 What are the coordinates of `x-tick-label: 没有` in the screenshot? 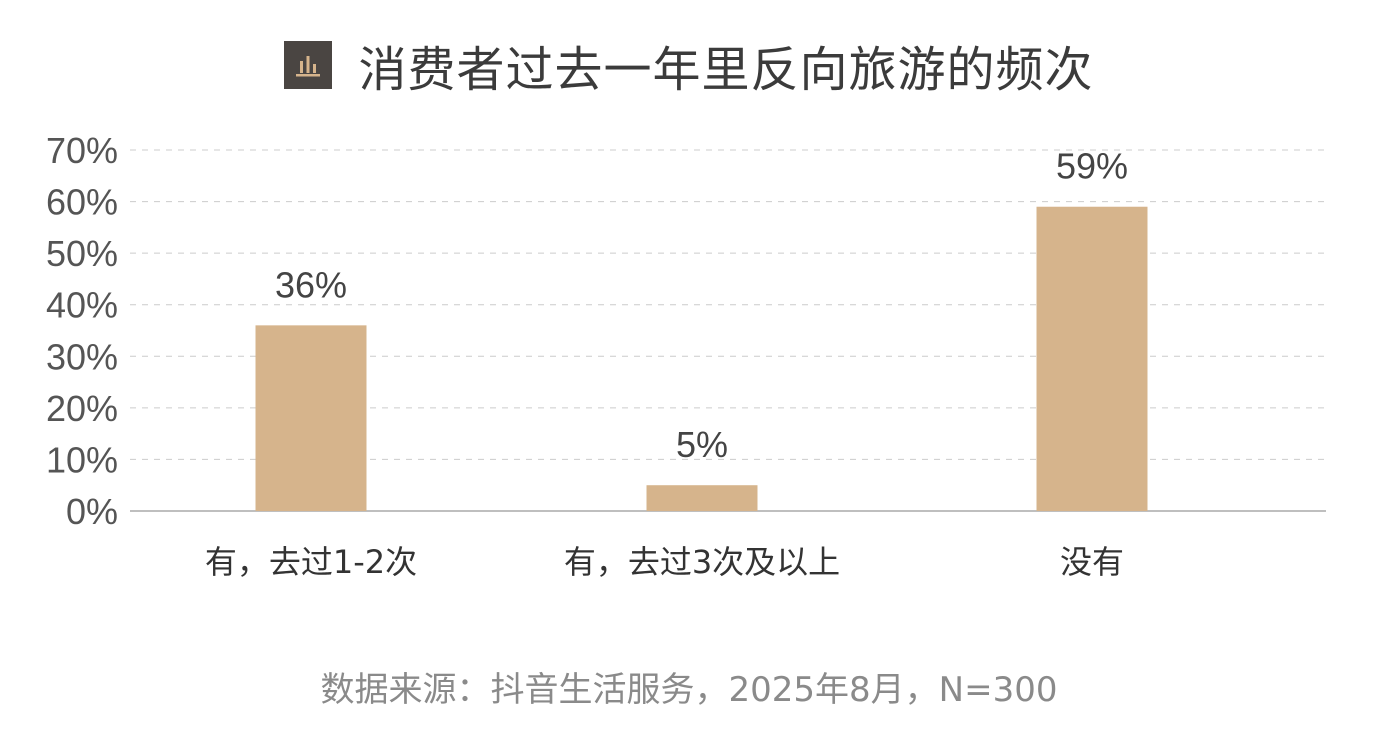 It's located at (1092, 562).